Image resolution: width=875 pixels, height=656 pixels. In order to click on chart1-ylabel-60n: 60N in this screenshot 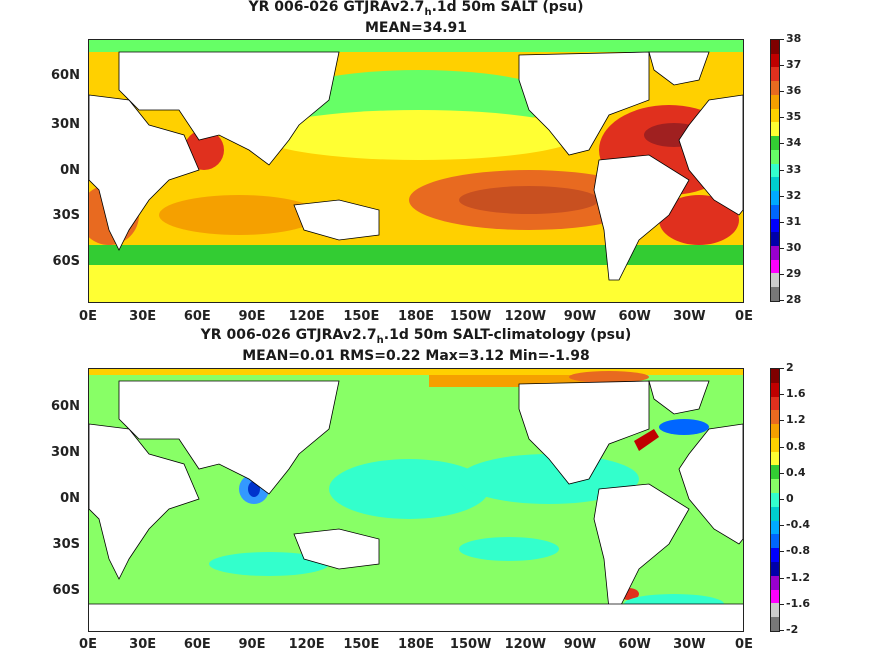, I will do `click(65, 75)`.